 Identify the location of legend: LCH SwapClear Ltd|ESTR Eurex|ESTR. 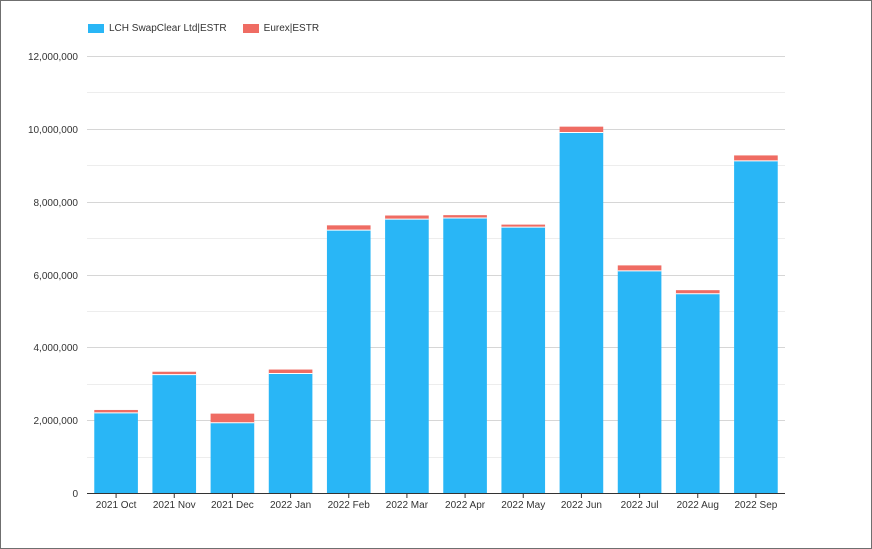
(211, 28).